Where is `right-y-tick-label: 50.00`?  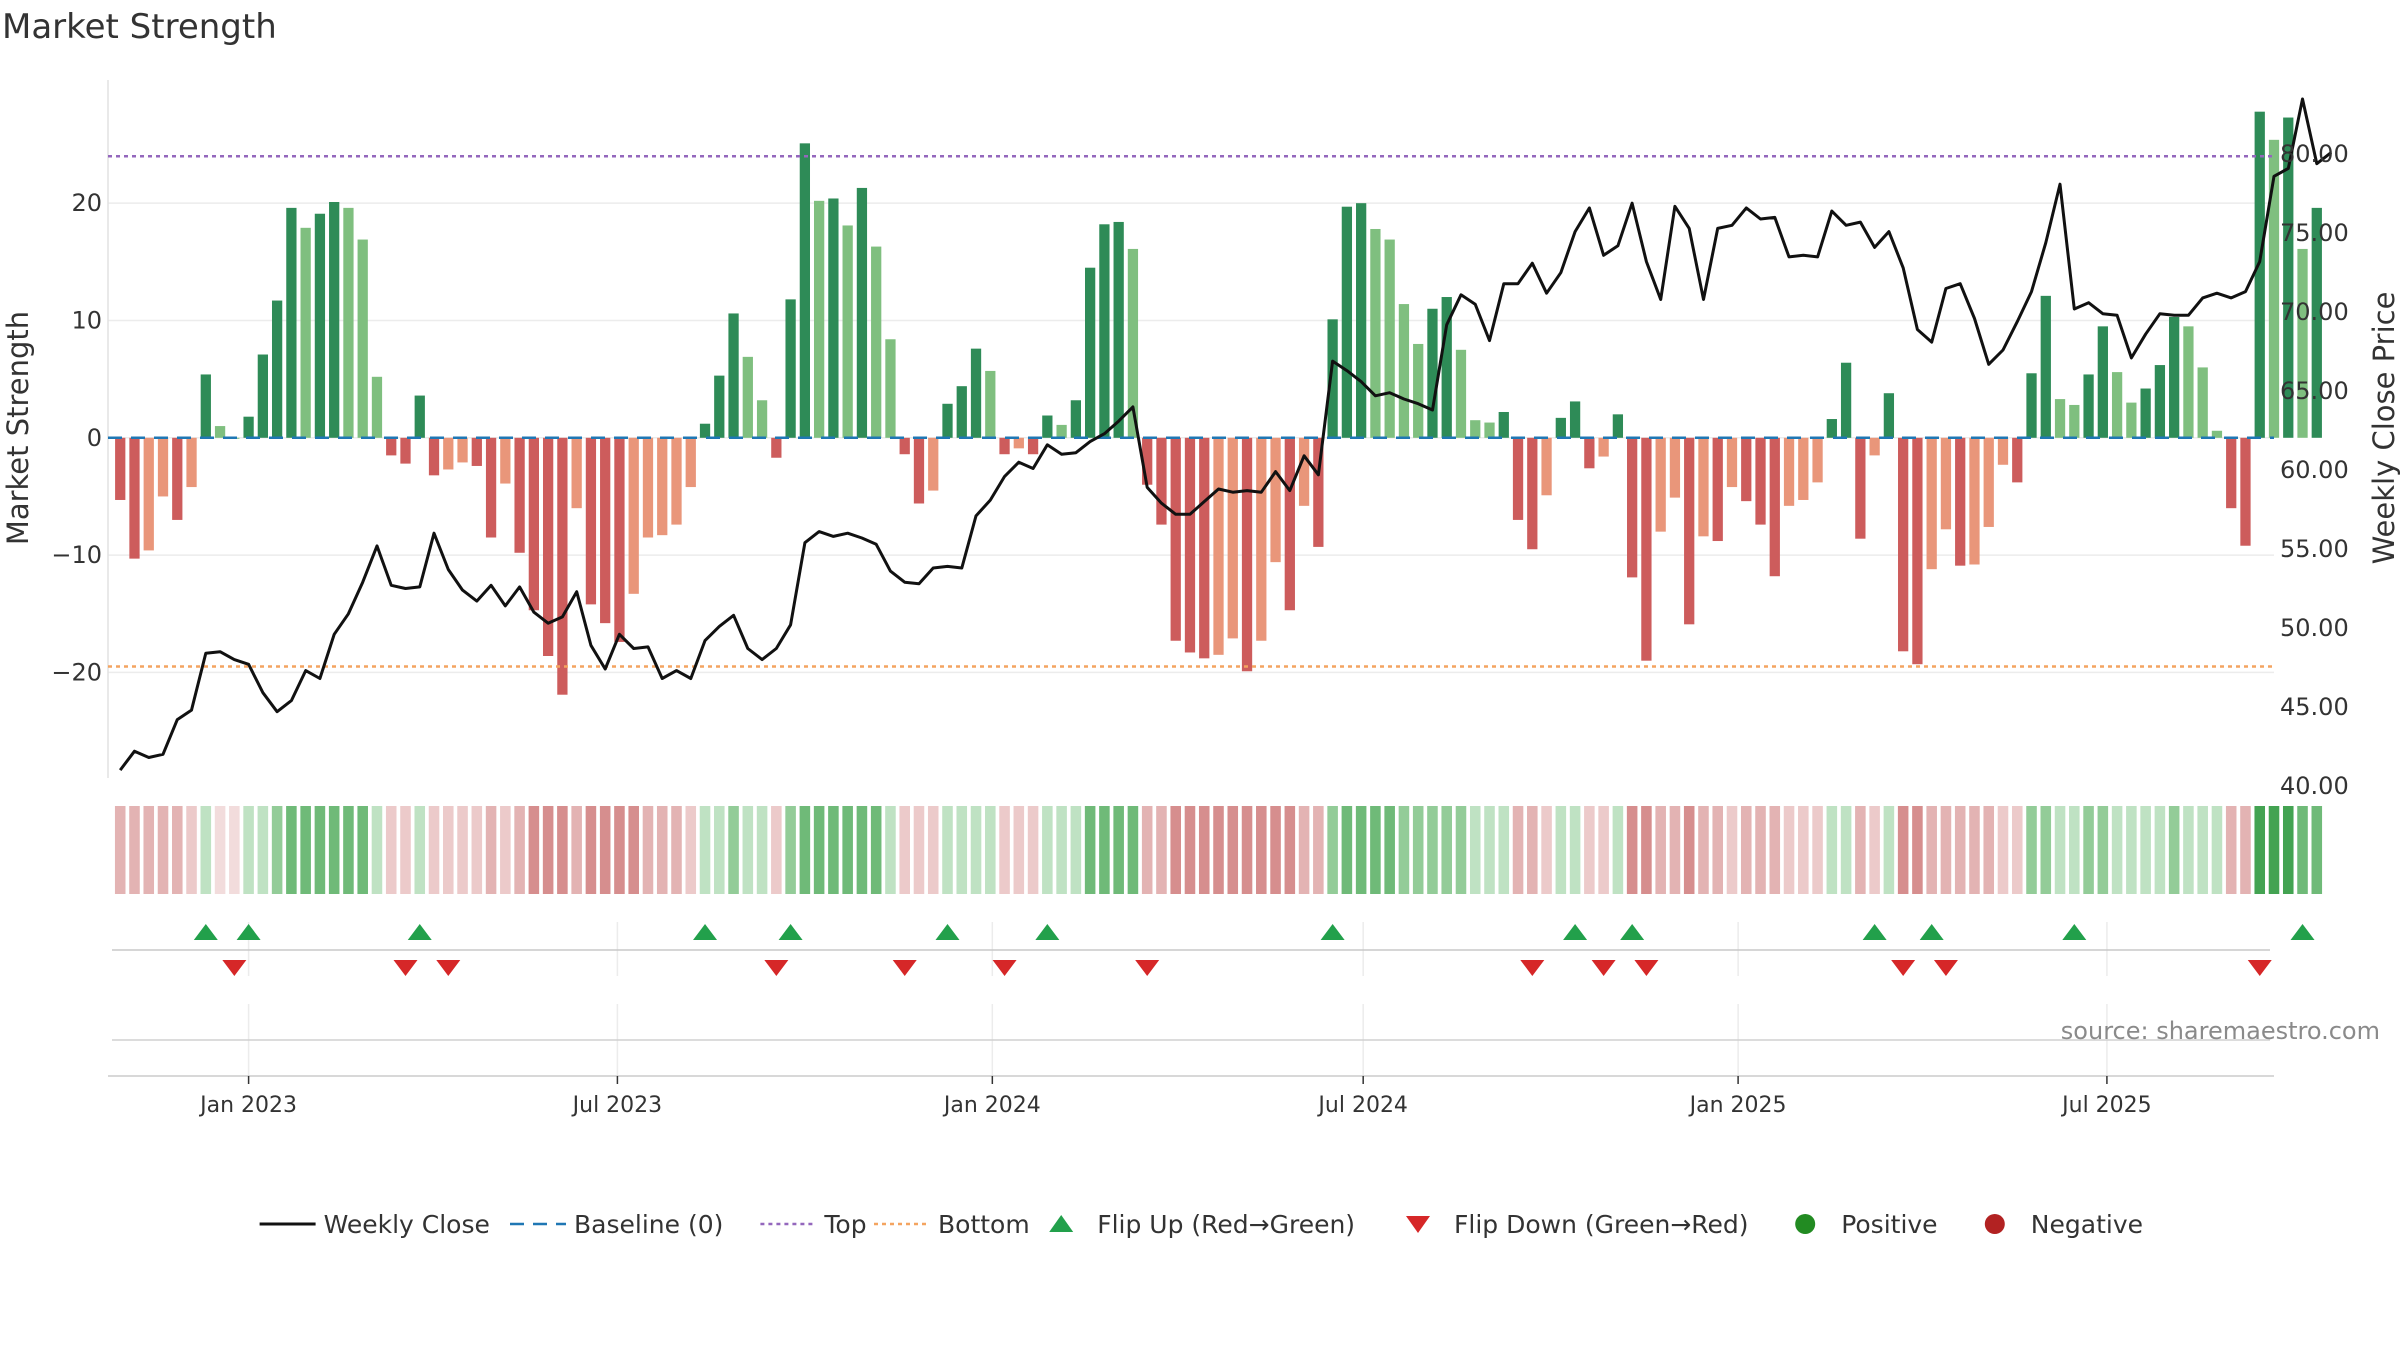
right-y-tick-label: 50.00 is located at coordinates (2314, 628).